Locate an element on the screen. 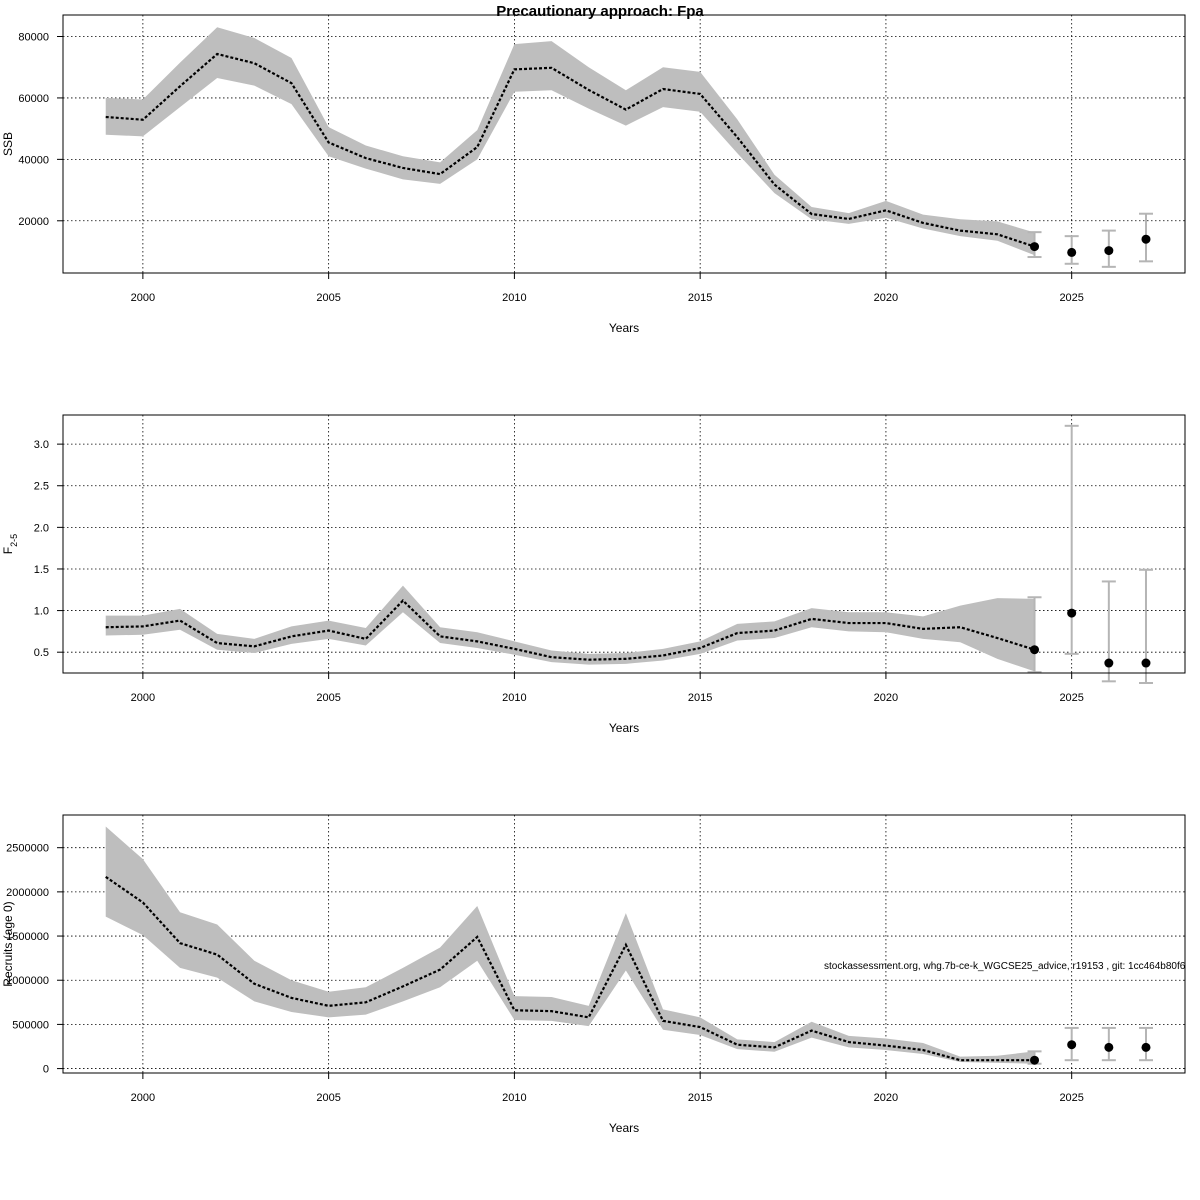 This screenshot has width=1200, height=1200. y-tick-label: 1.0 is located at coordinates (41, 612).